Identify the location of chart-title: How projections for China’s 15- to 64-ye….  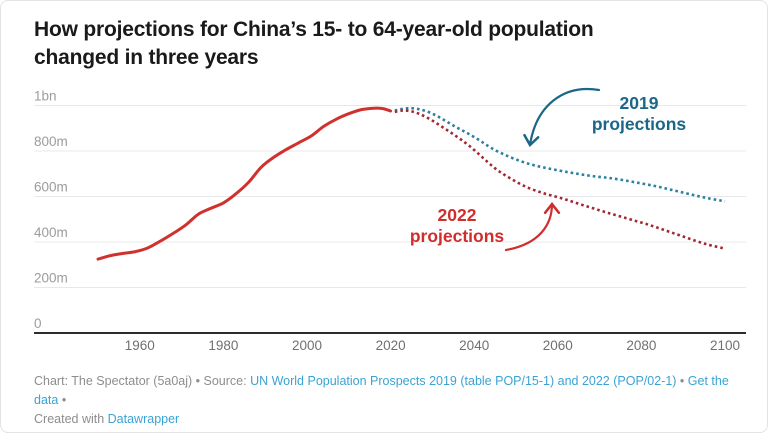
(384, 44).